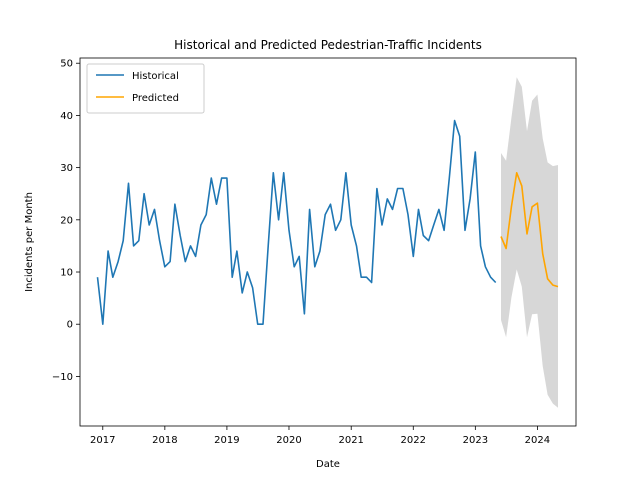  I want to click on confidence-band, so click(529, 242).